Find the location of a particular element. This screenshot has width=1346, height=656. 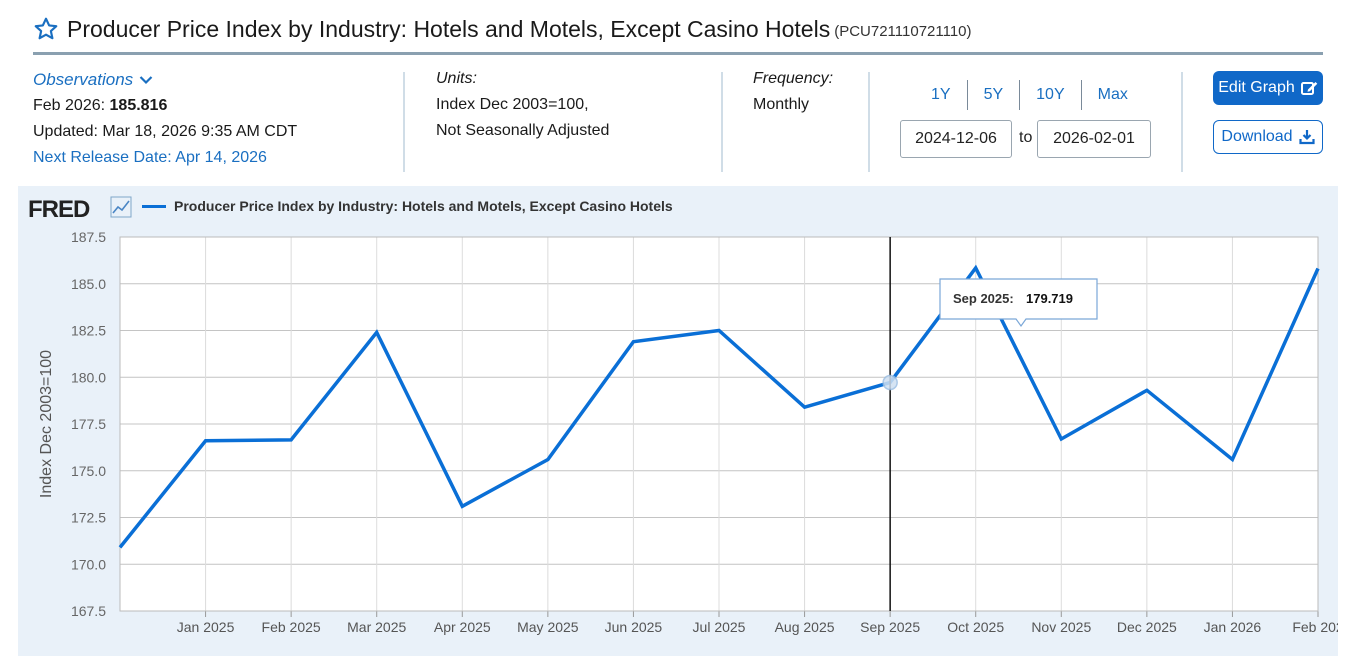

updated-text: Updated: Mar 18, 2026 9:35 AM CDT is located at coordinates (165, 131).